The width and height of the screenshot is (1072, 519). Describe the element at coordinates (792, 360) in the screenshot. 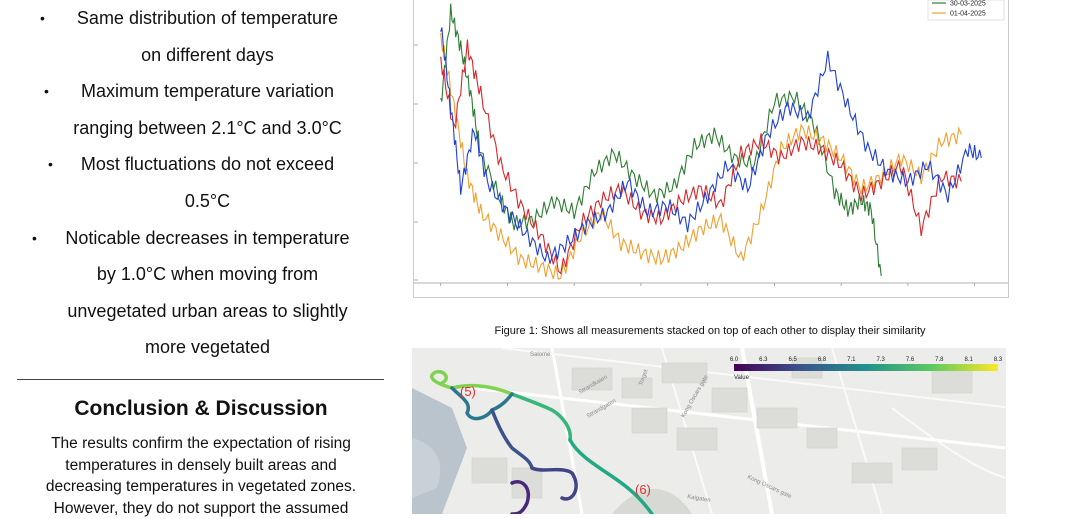

I see `colorbar-tick-label: 6.5` at that location.